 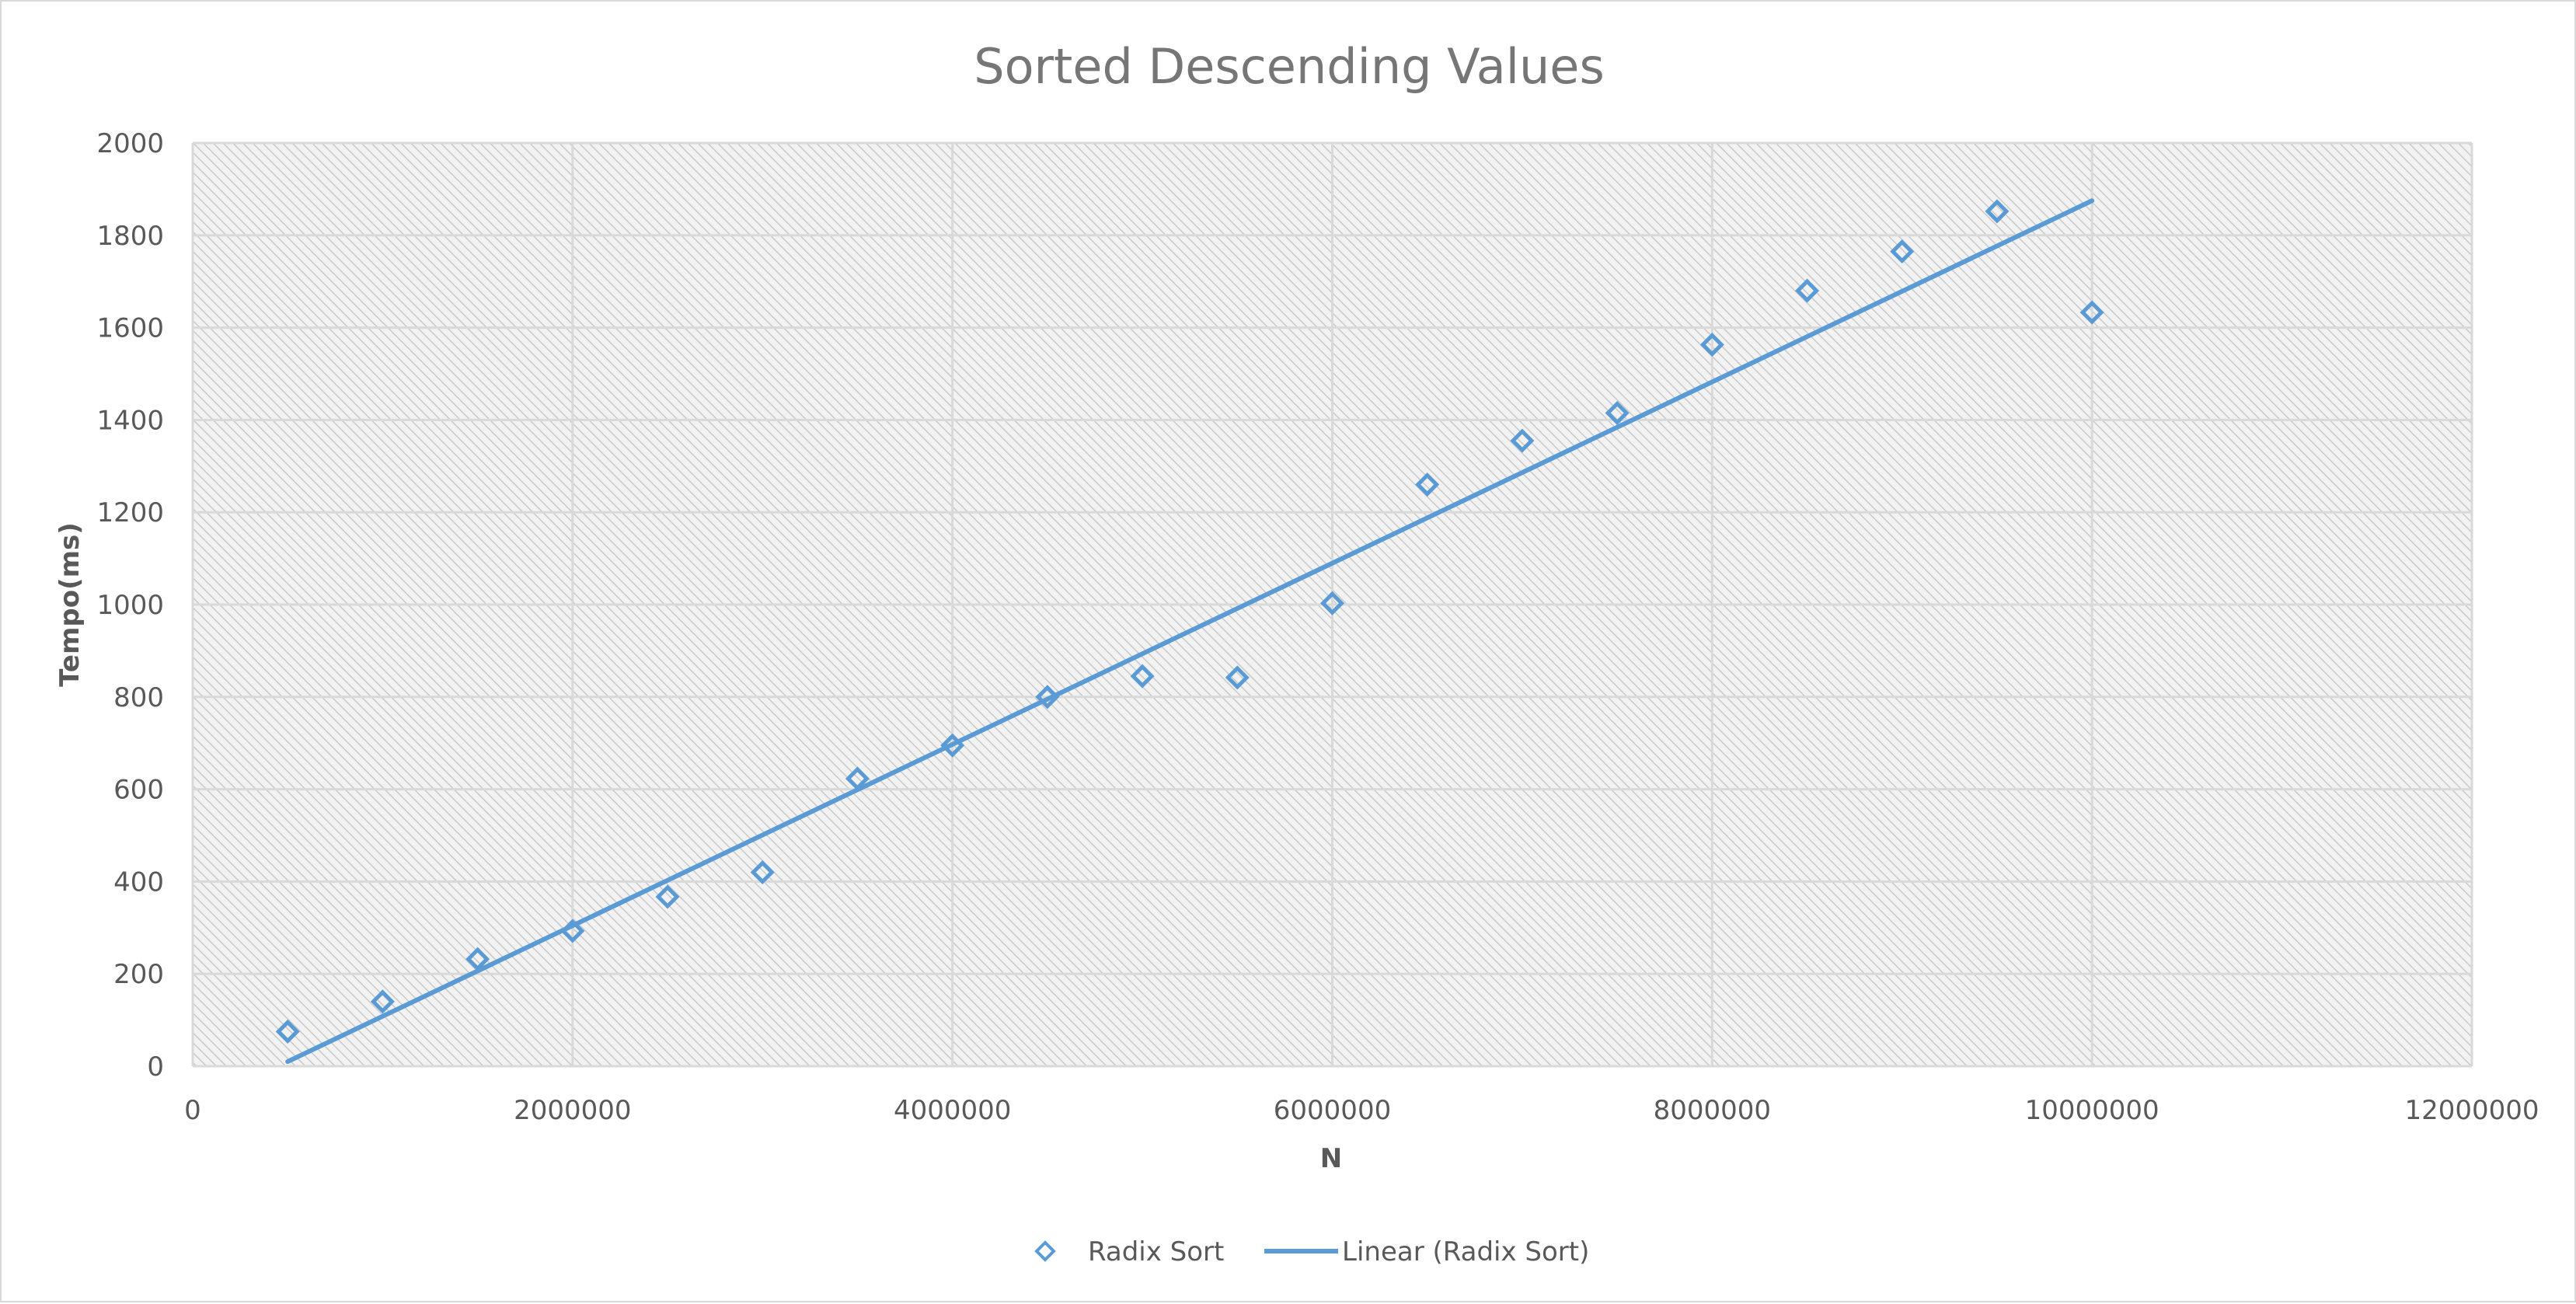 I want to click on x-tick-label: 10000000, so click(x=2092, y=1110).